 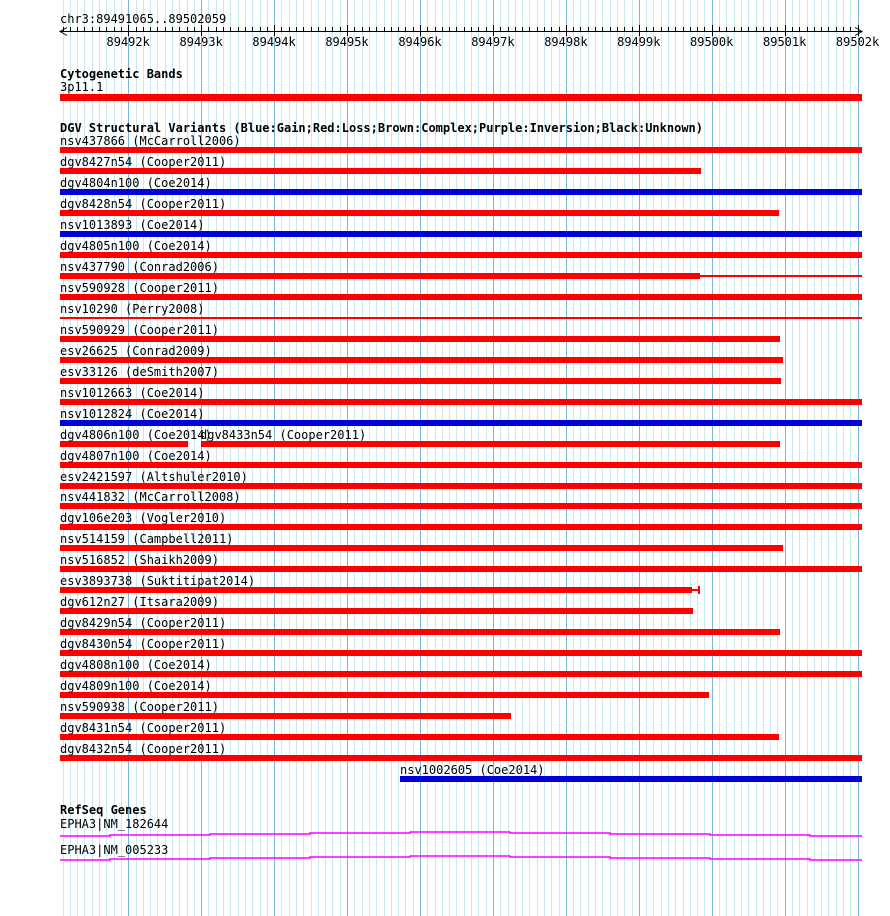 What do you see at coordinates (201, 42) in the screenshot?
I see `ruler-tick-label: 89493k` at bounding box center [201, 42].